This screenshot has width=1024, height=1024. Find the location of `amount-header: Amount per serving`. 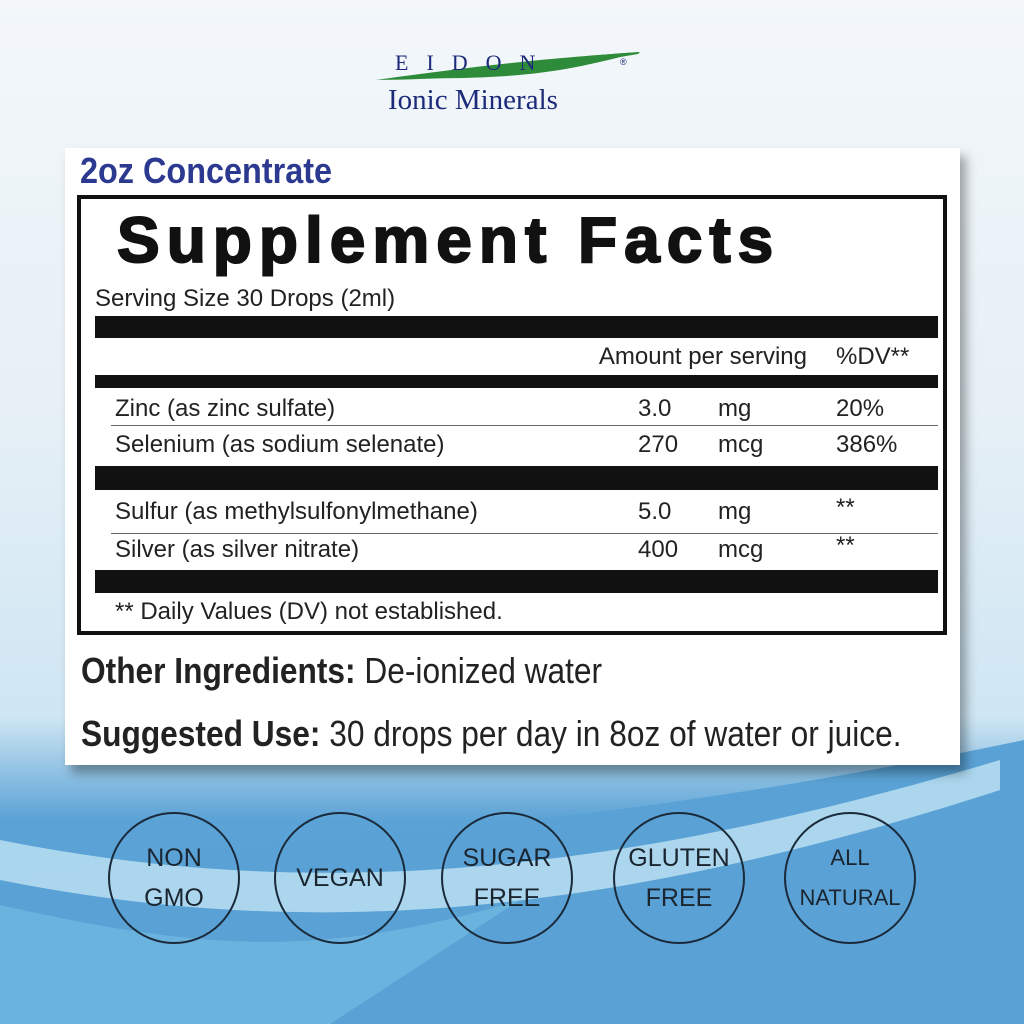

amount-header: Amount per serving is located at coordinates (702, 356).